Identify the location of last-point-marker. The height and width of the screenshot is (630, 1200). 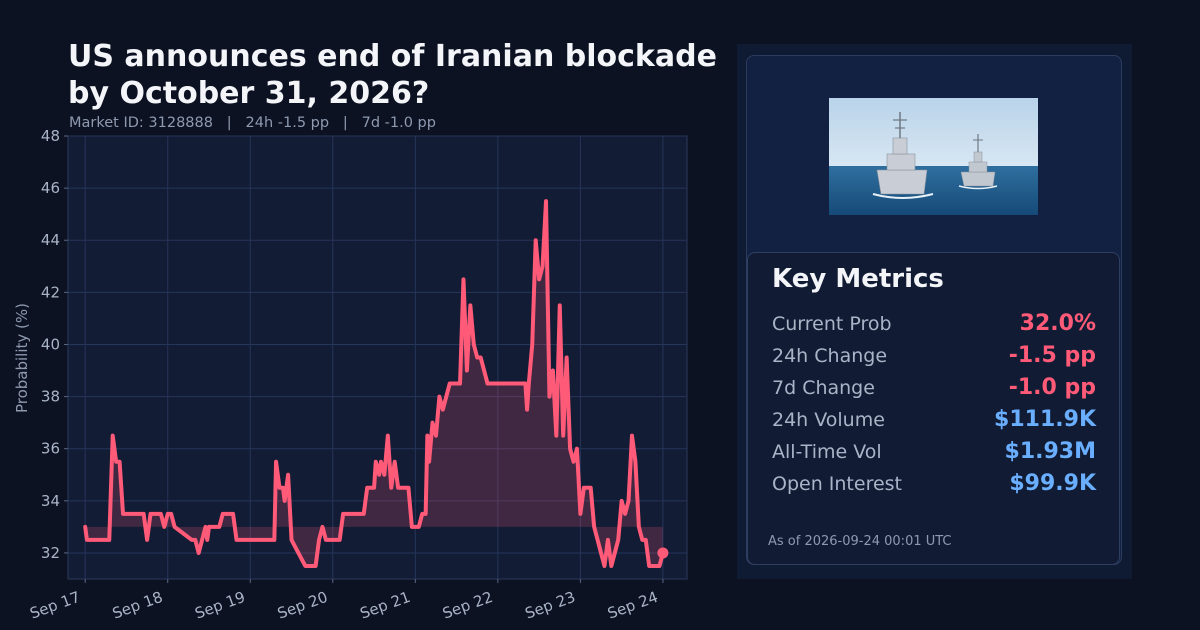
(663, 553).